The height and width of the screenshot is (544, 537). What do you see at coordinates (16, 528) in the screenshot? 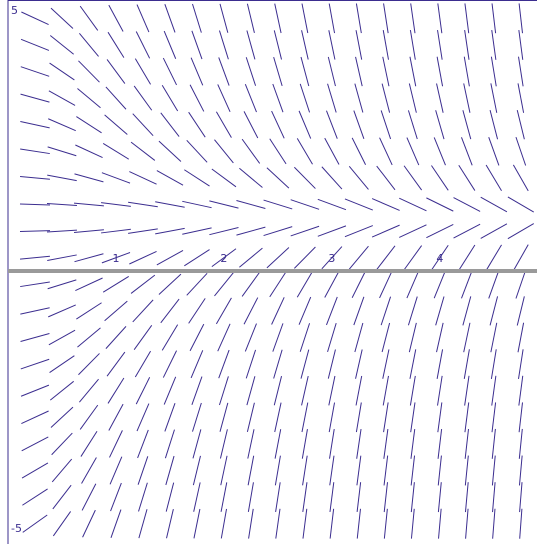
I see `y-tick-label: -5` at bounding box center [16, 528].